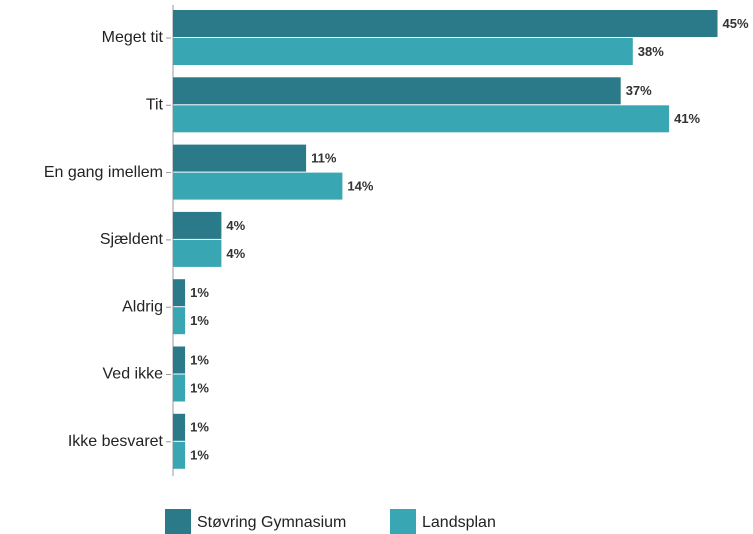  Describe the element at coordinates (155, 105) in the screenshot. I see `category-label: Tit` at that location.